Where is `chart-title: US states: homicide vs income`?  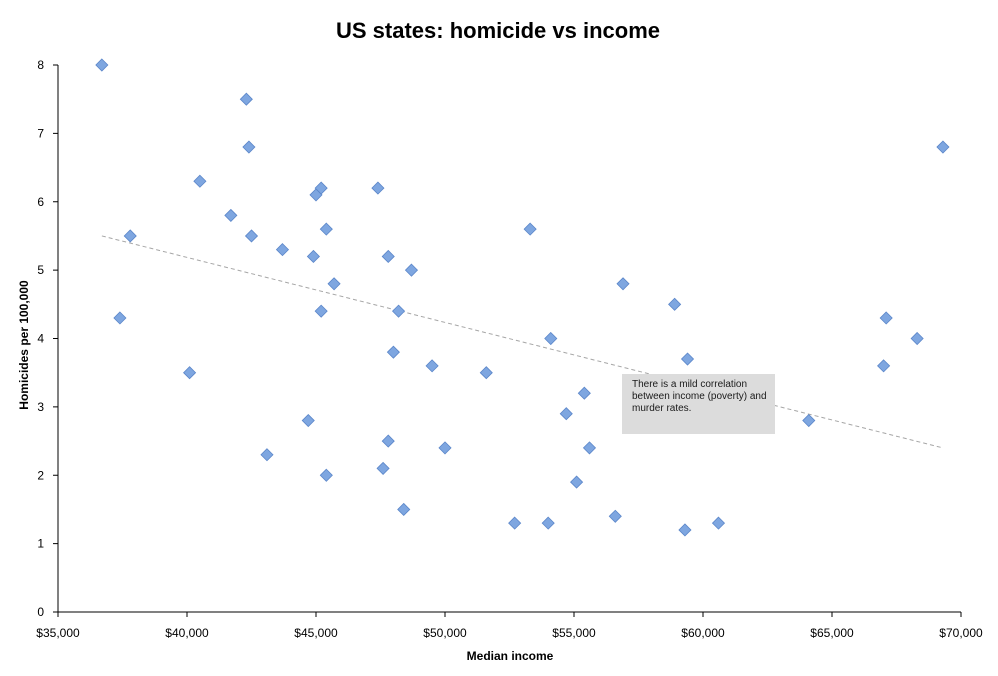 chart-title: US states: homicide vs income is located at coordinates (498, 30).